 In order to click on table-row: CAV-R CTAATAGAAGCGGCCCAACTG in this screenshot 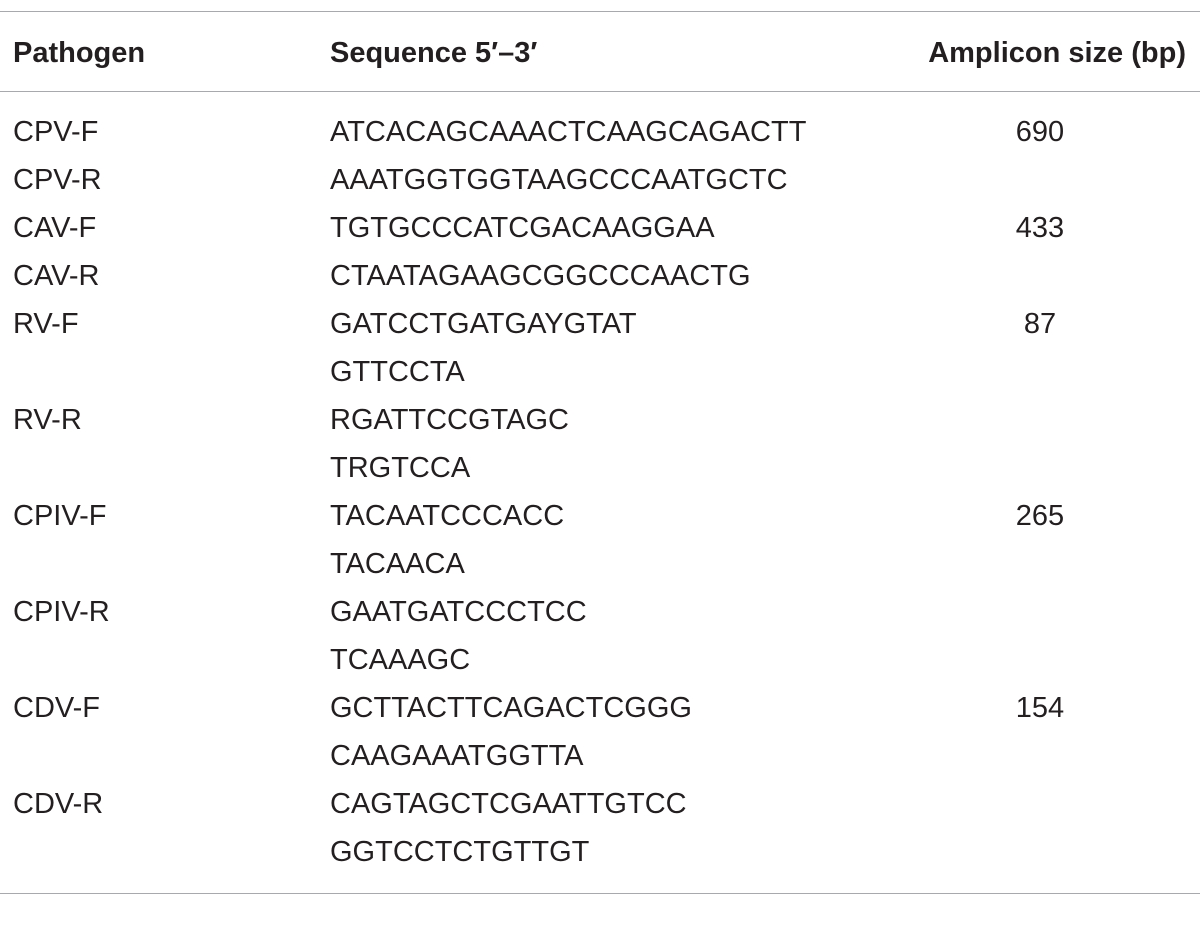, I will do `click(600, 276)`.